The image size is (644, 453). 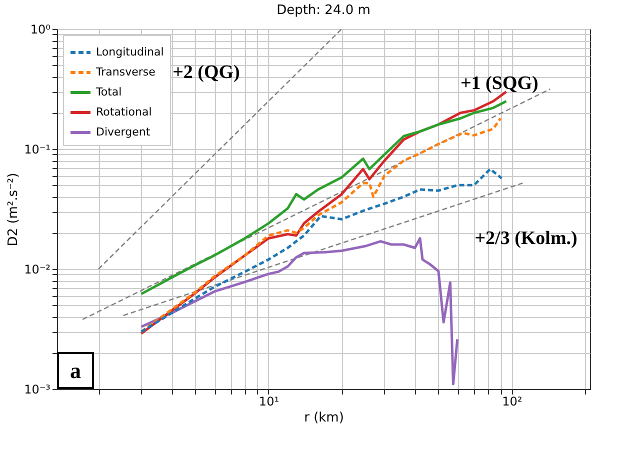 I want to click on legend-label: Longitudinal, so click(x=130, y=52).